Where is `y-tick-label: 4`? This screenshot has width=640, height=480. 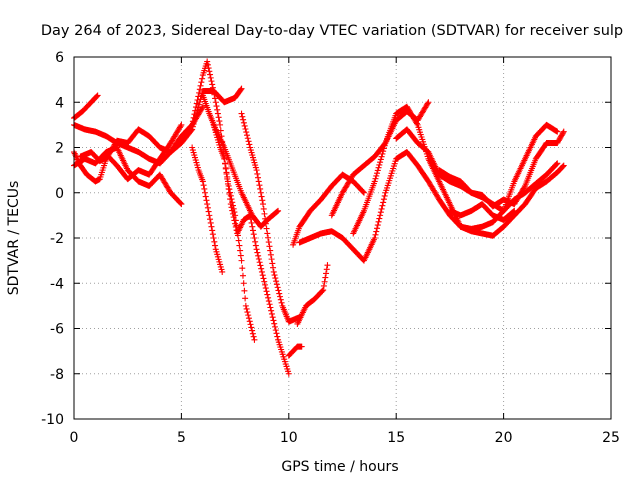
y-tick-label: 4 is located at coordinates (59, 103).